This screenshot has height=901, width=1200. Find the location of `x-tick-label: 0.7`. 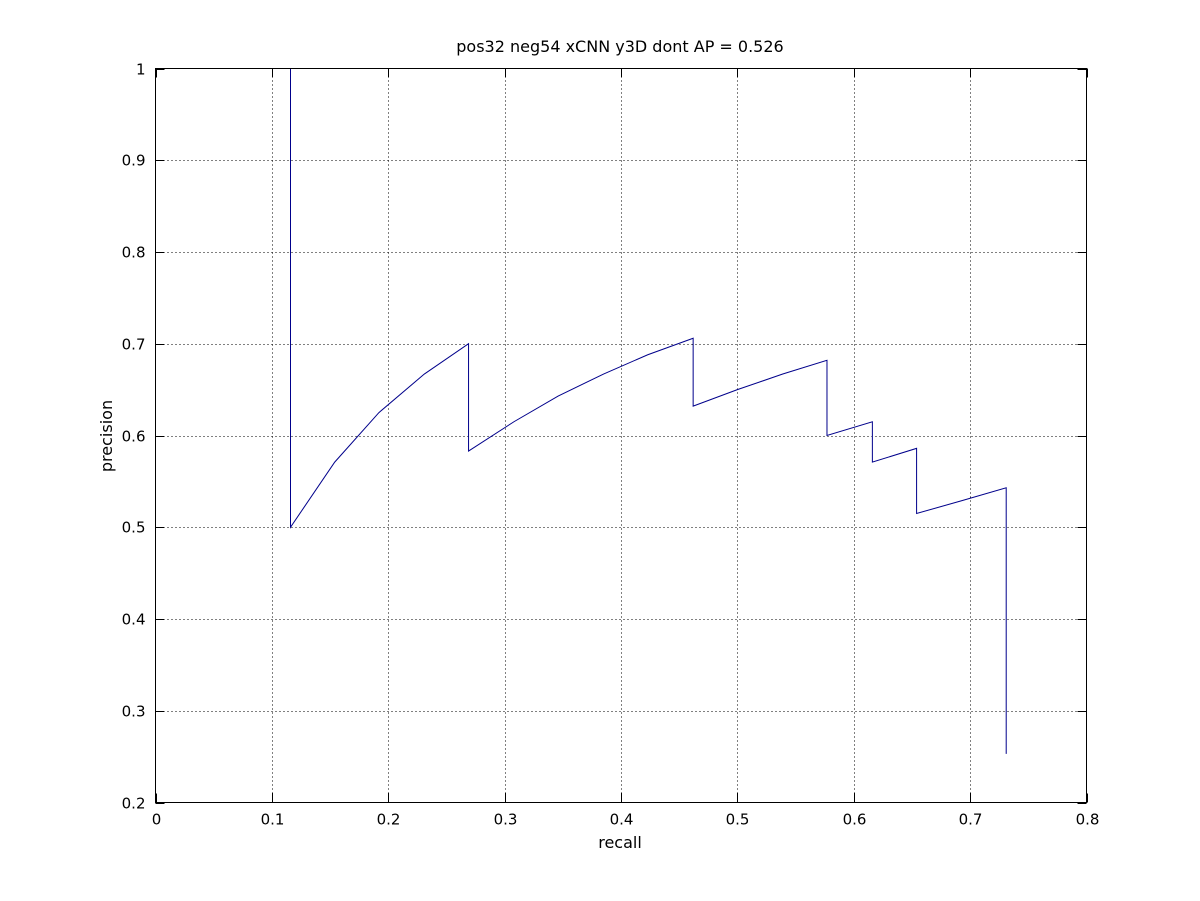

x-tick-label: 0.7 is located at coordinates (971, 820).